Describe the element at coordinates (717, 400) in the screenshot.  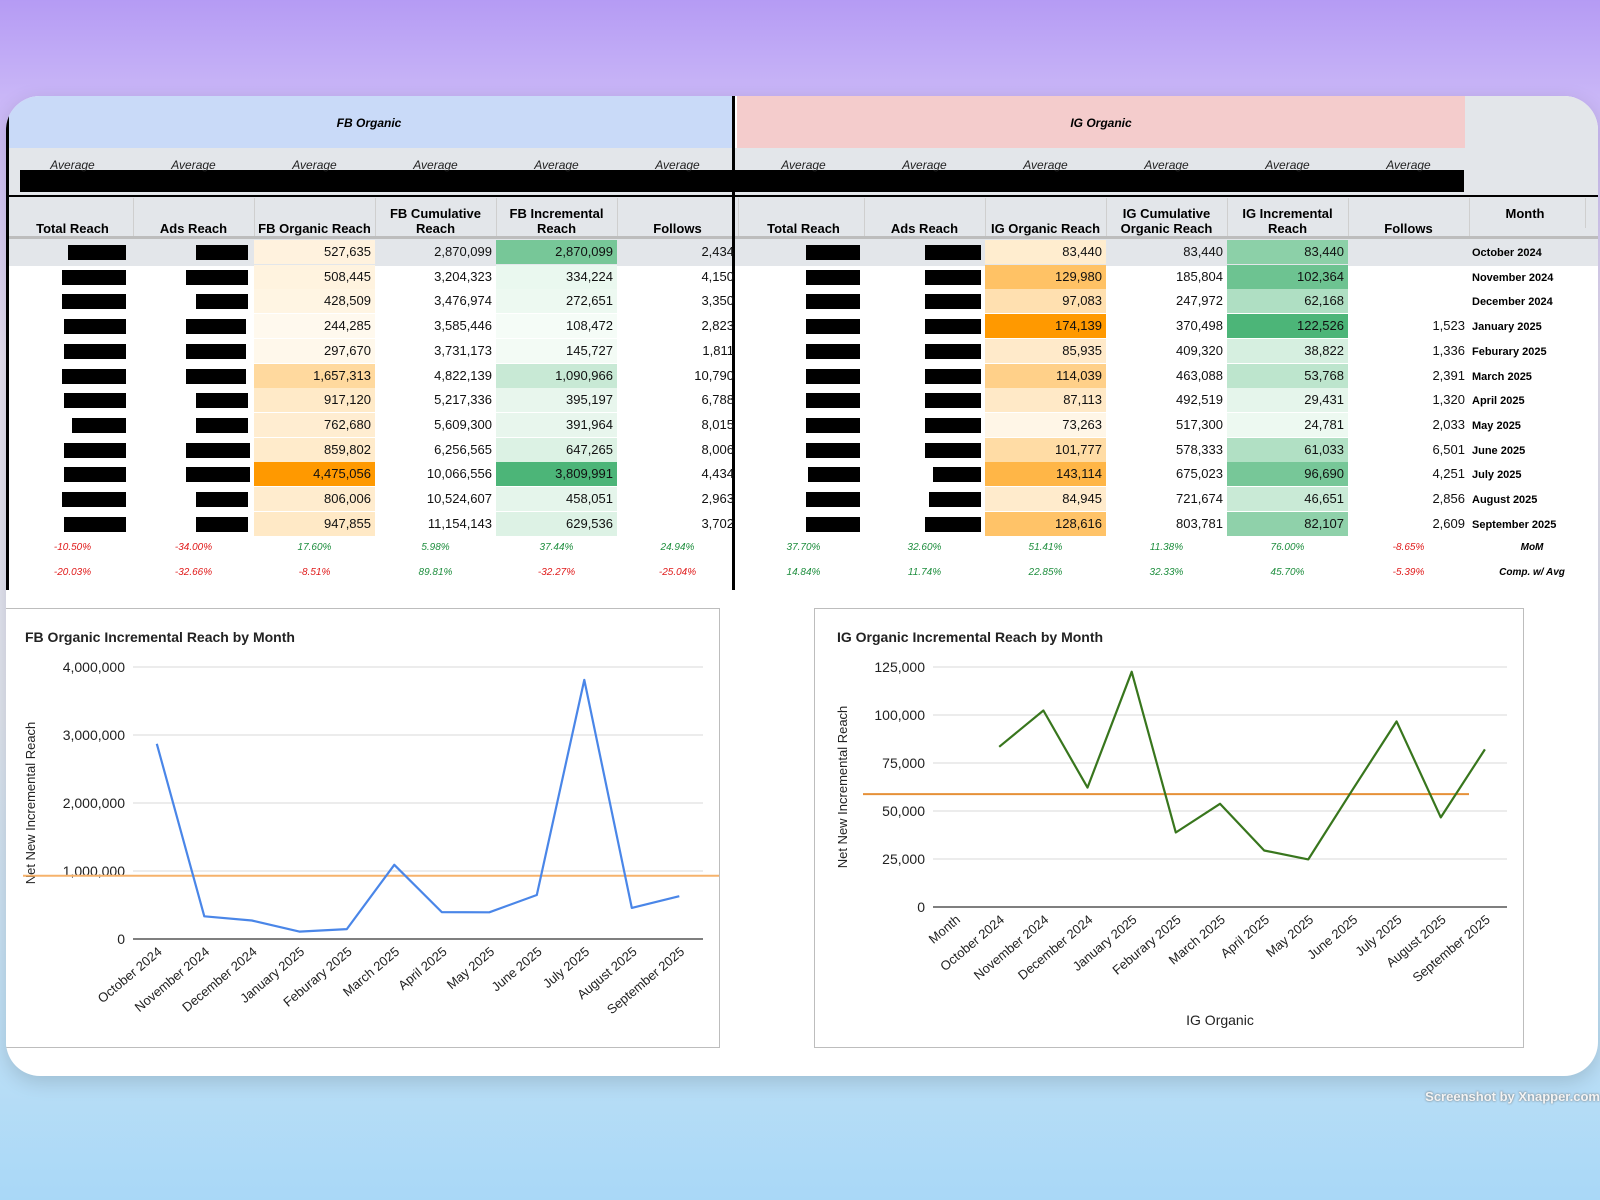
I see `fb-follows-cell: 6,788` at that location.